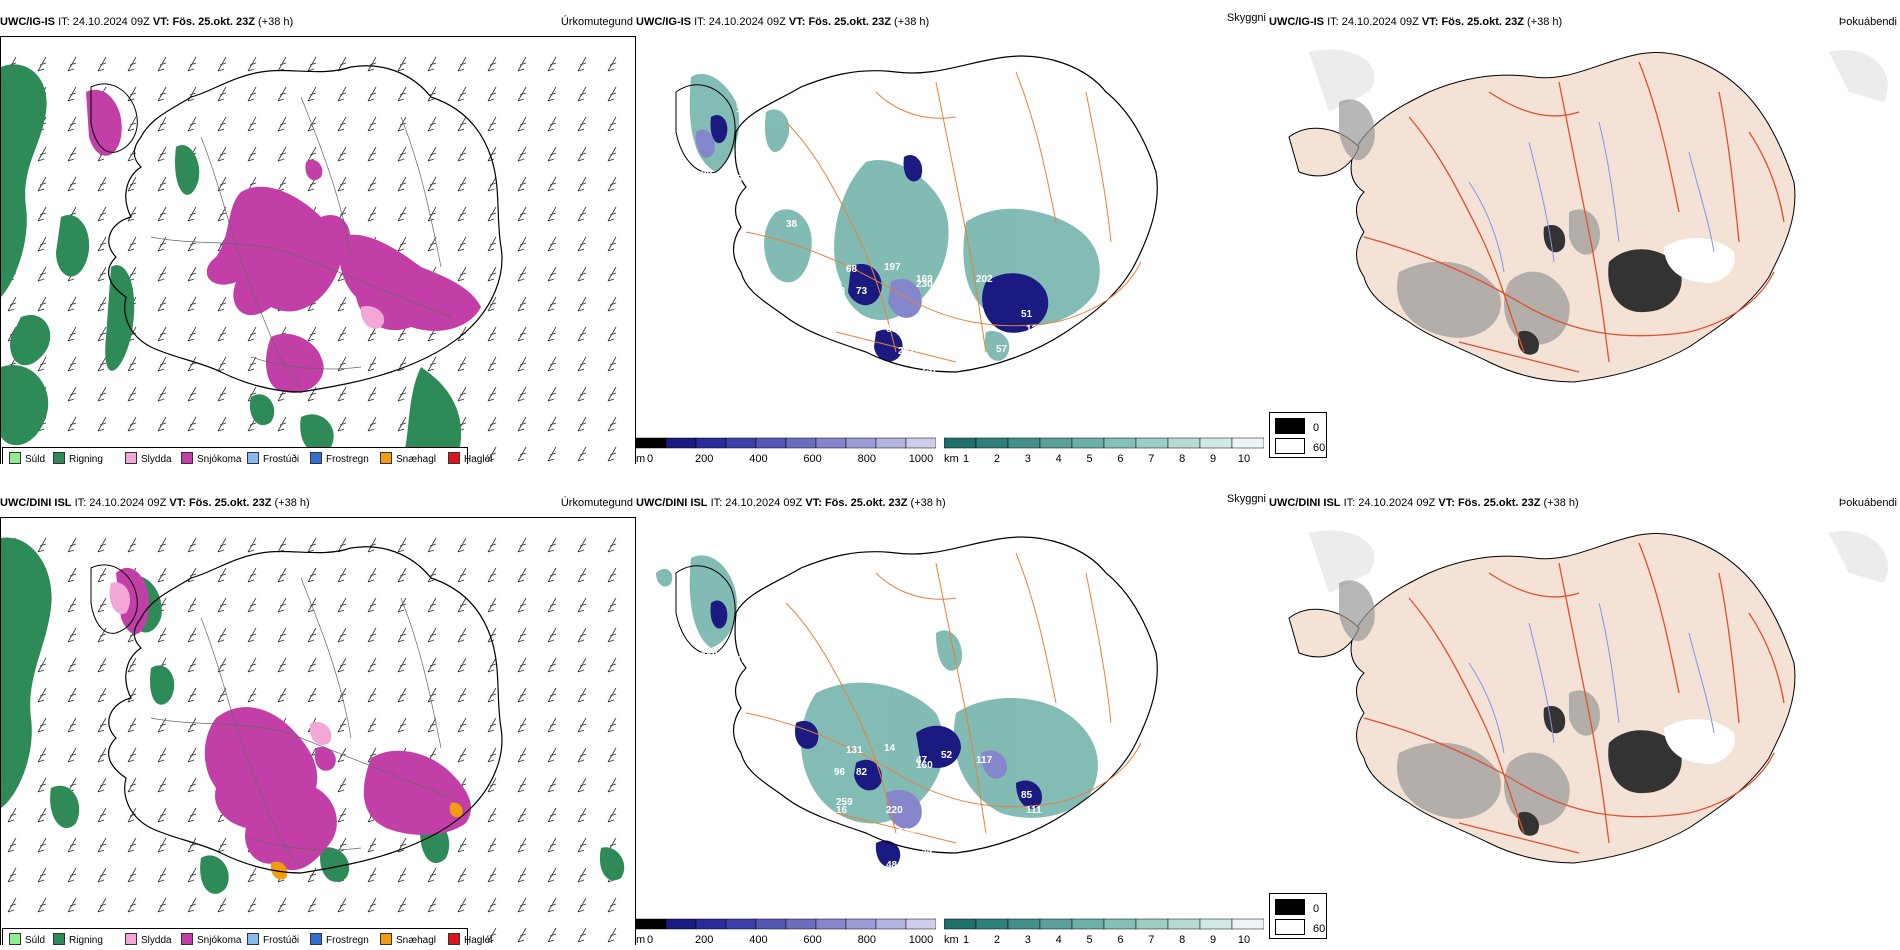 Image resolution: width=1900 pixels, height=950 pixels. I want to click on scale-tick-label: 2, so click(996, 939).